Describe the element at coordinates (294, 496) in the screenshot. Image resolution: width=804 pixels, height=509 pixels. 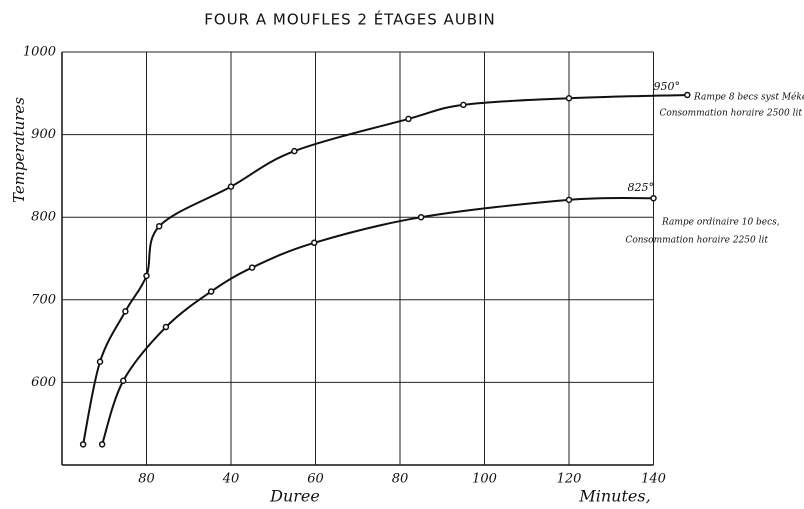
I see `x-axis-label: Duree` at that location.